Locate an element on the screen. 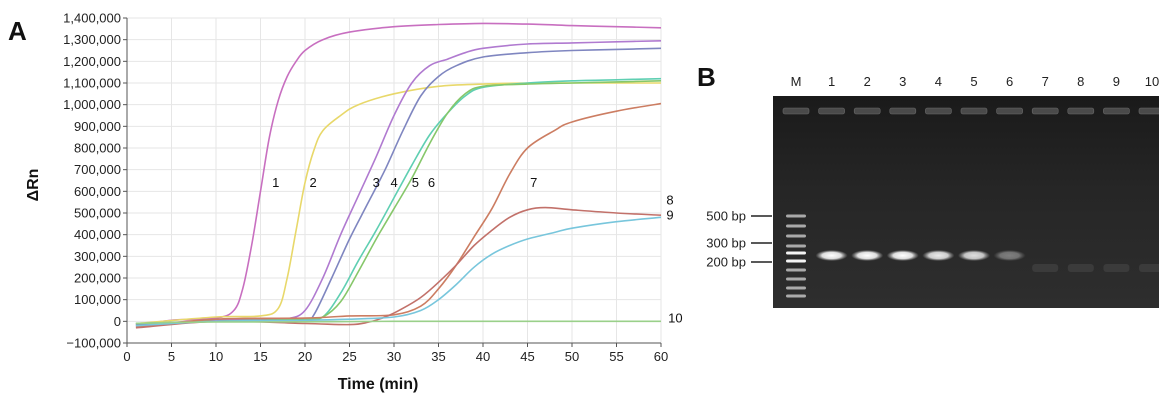 This screenshot has width=1159, height=396. panel-a-letter: A is located at coordinates (17, 31).